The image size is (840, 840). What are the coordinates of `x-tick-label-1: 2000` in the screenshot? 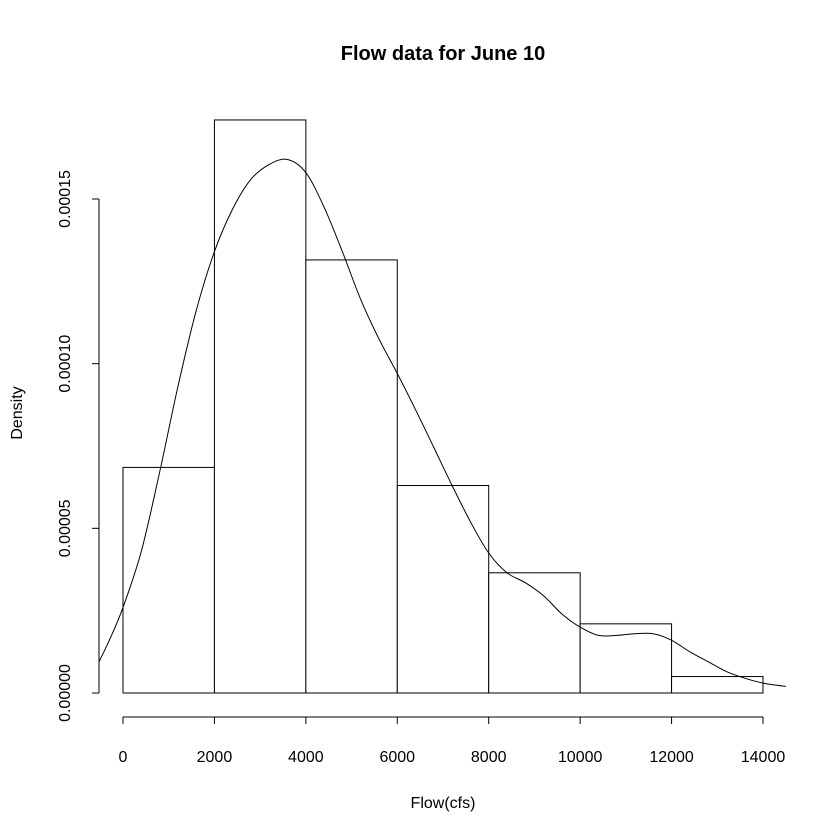 It's located at (215, 757).